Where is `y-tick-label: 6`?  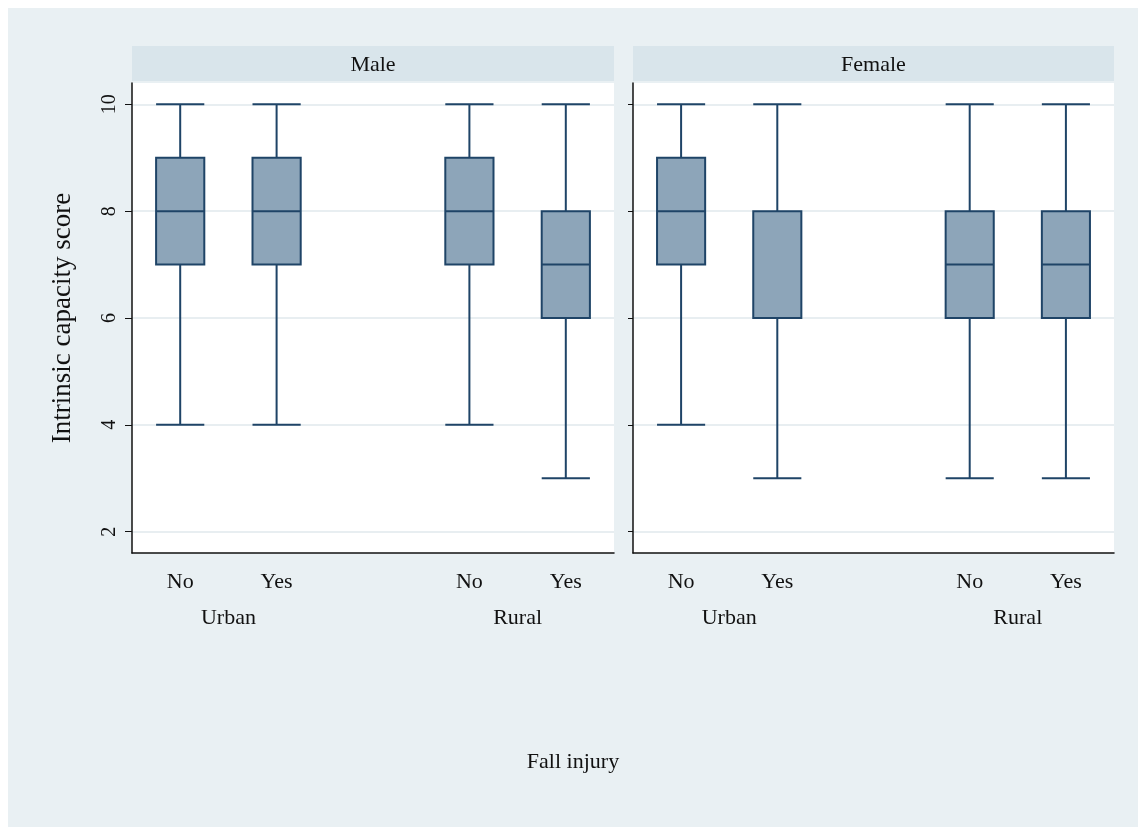 y-tick-label: 6 is located at coordinates (108, 318).